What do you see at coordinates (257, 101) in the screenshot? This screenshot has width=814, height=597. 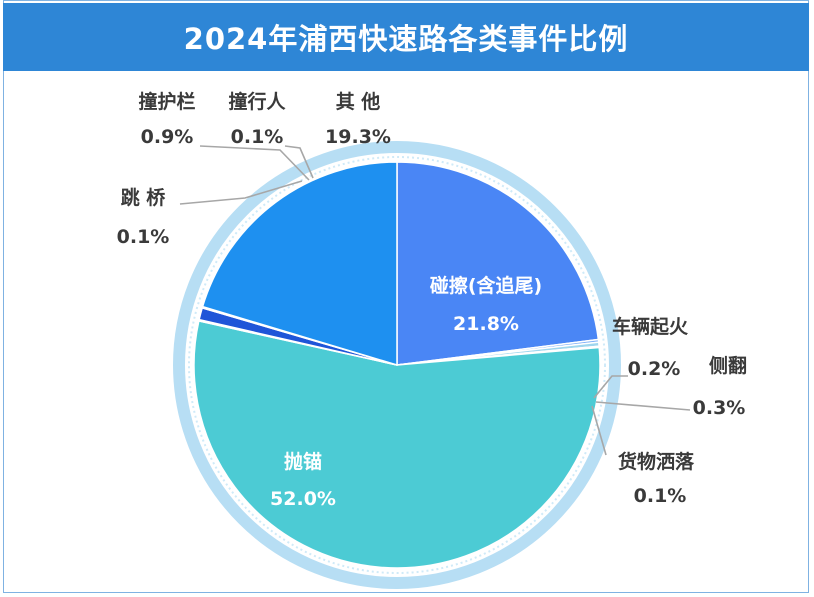 I see `slice-name-label-7: 撞行人` at bounding box center [257, 101].